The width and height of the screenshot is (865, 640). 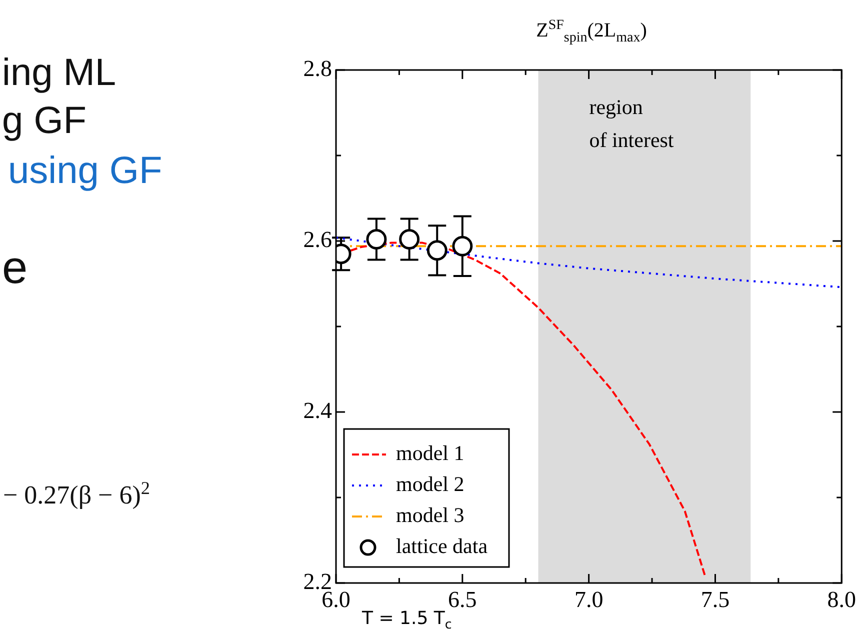 What do you see at coordinates (841, 599) in the screenshot?
I see `x-tick-label: 8.0` at bounding box center [841, 599].